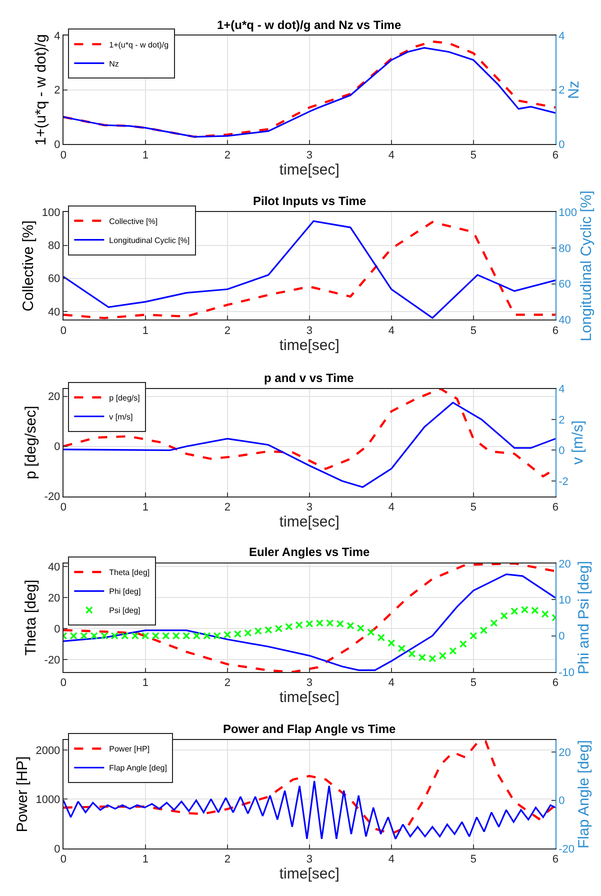 This screenshot has width=601, height=896. I want to click on legend-label: Theta [deg], so click(129, 573).